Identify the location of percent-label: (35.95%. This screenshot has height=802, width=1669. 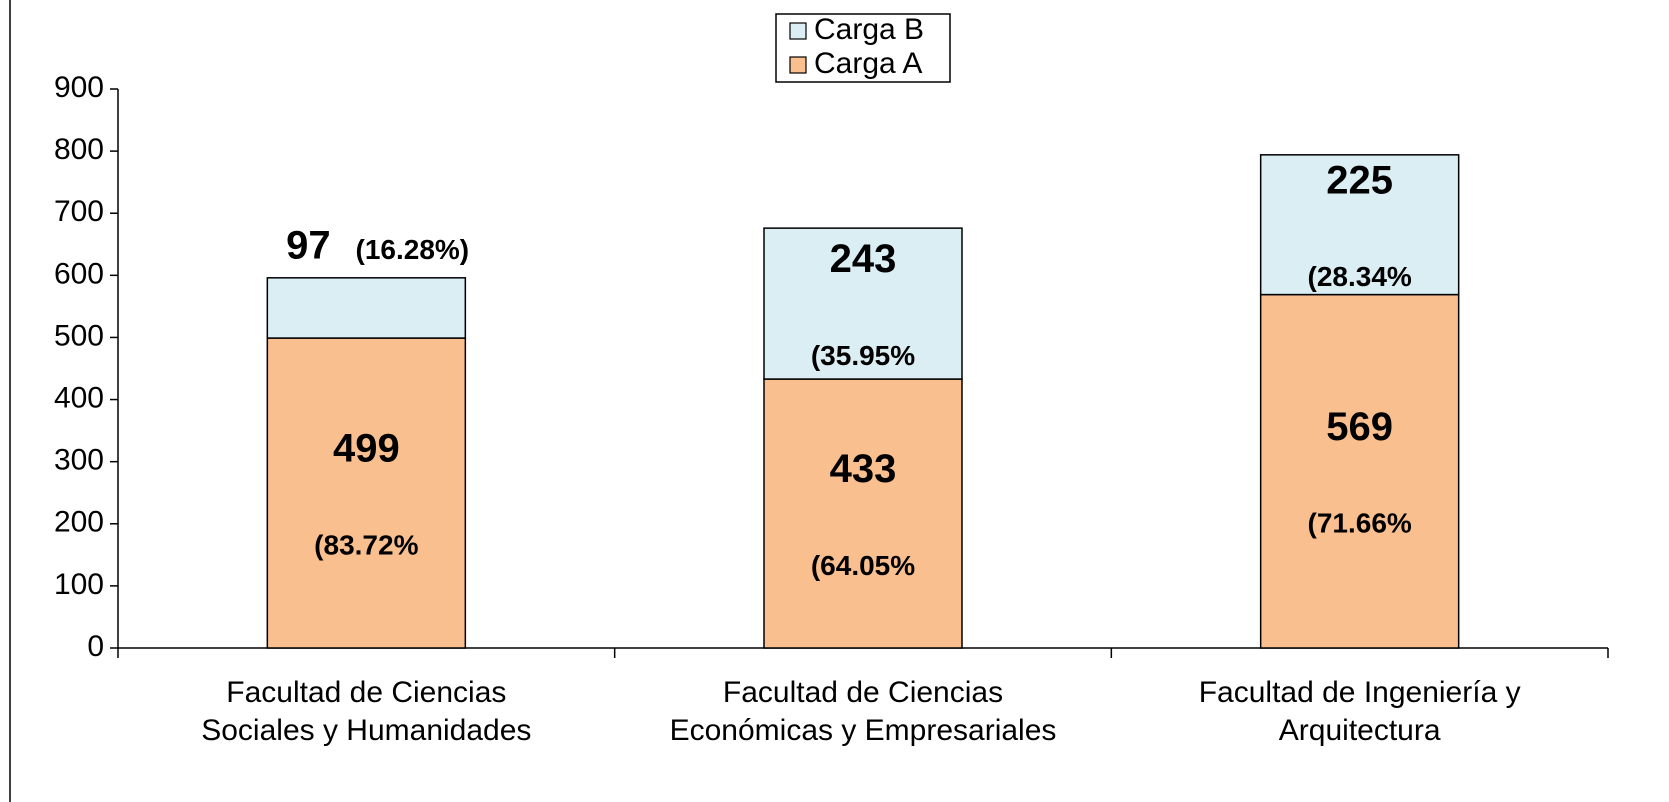
(863, 355).